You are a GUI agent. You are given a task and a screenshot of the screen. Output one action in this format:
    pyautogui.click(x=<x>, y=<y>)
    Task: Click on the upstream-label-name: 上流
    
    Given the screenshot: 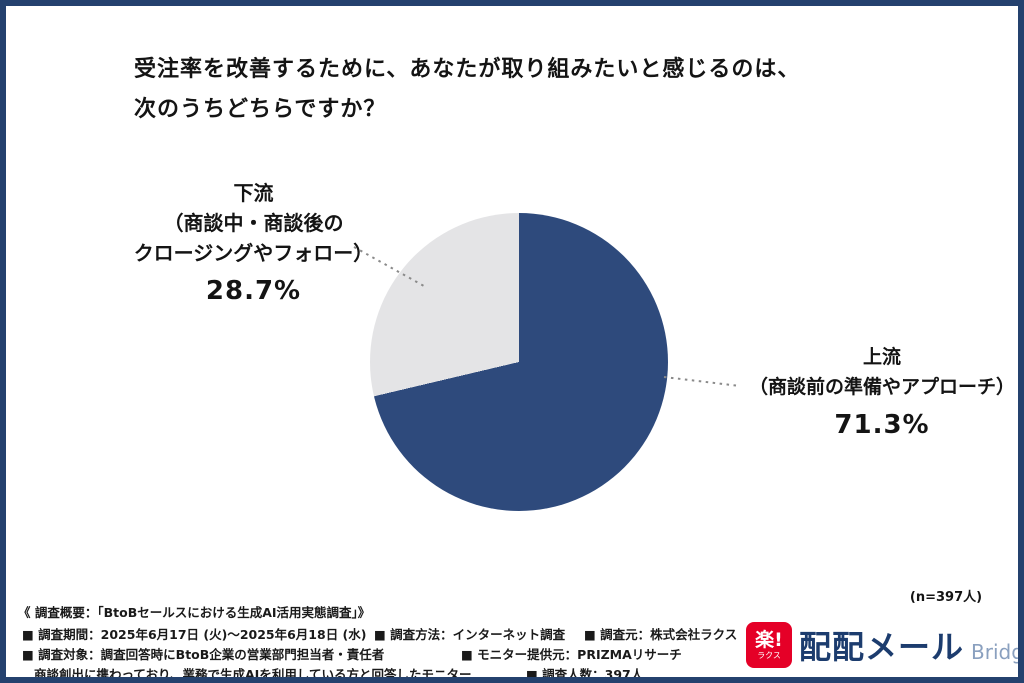 What is the action you would take?
    pyautogui.click(x=881, y=357)
    